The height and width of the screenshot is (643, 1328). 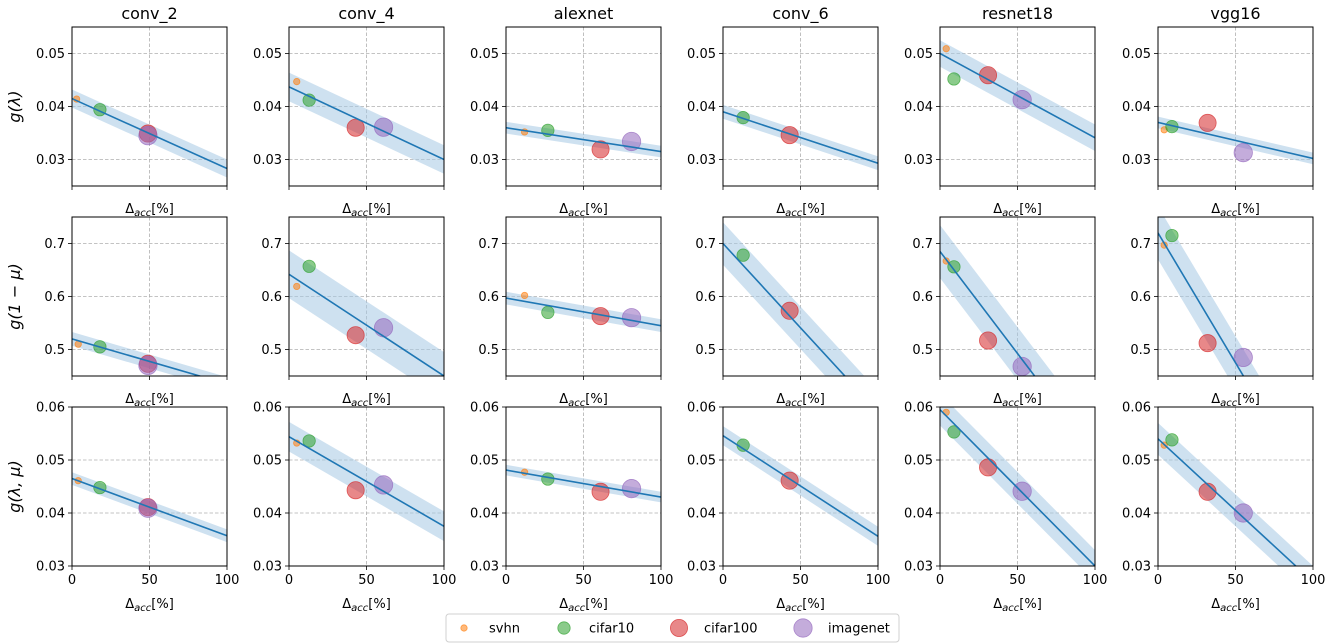 I want to click on legend-label-cifar10: cifar10, so click(x=611, y=629).